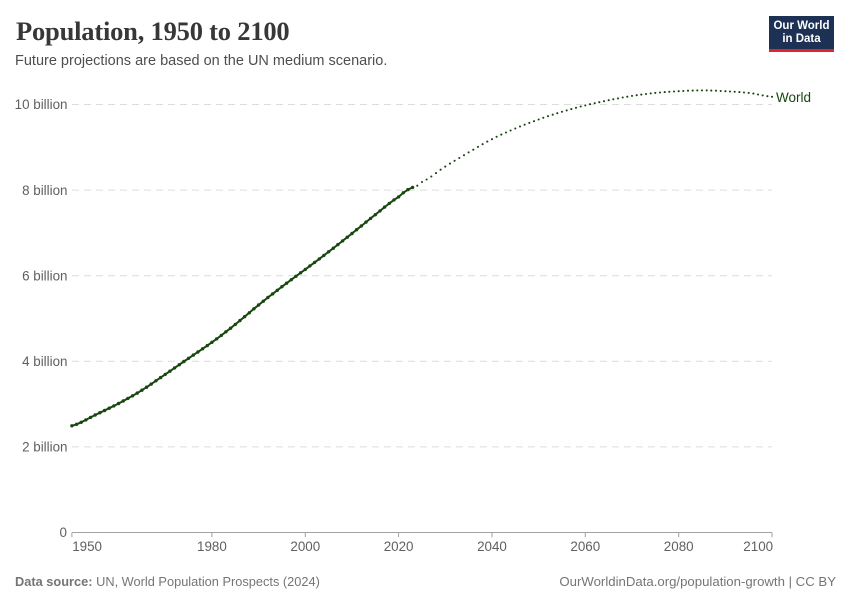  Describe the element at coordinates (212, 546) in the screenshot. I see `svg-text: 1980` at that location.